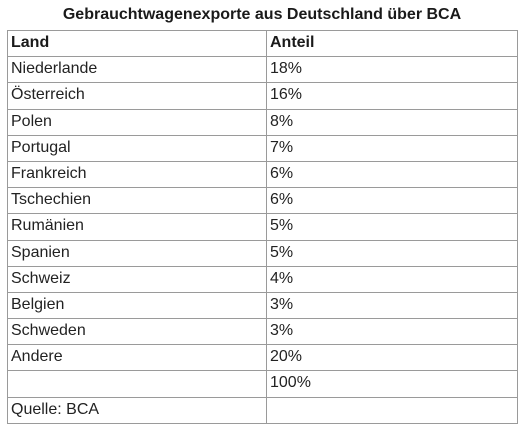 Image resolution: width=524 pixels, height=447 pixels. I want to click on cell-anteil: 8%, so click(392, 122).